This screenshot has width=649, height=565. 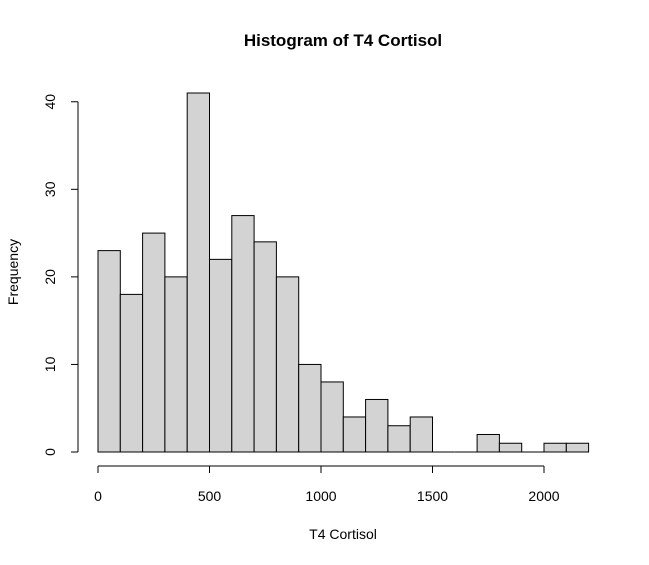 I want to click on y-tick-label-3: 30, so click(x=50, y=189).